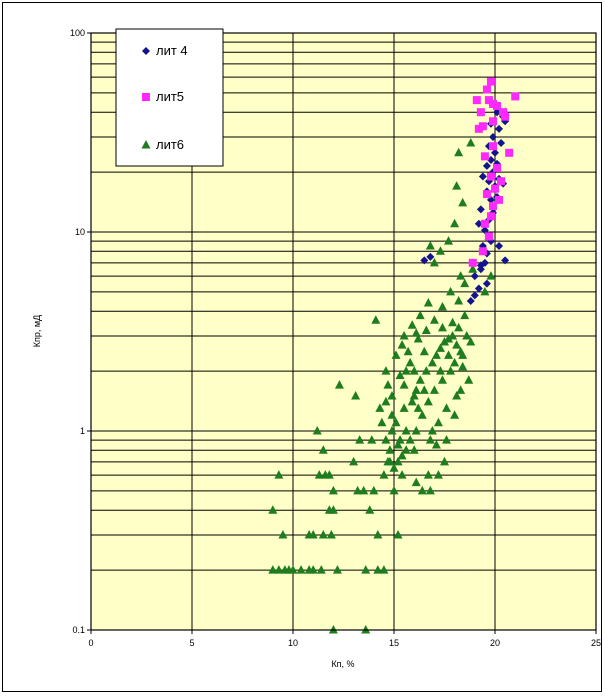 This screenshot has height=696, width=605. Describe the element at coordinates (170, 144) in the screenshot. I see `legend-label-lit6: лит6` at that location.